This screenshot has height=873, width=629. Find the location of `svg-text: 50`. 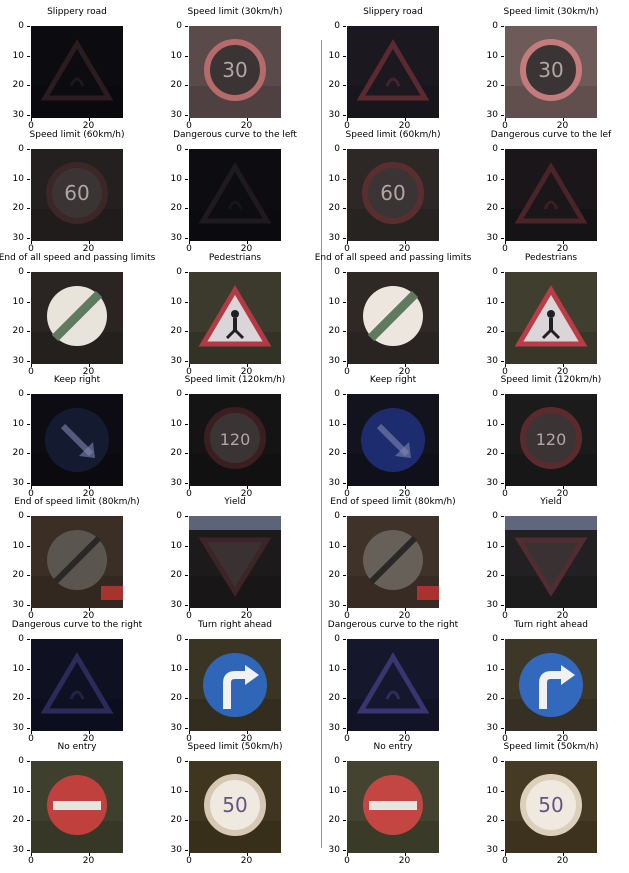

svg-text: 50 is located at coordinates (550, 805).